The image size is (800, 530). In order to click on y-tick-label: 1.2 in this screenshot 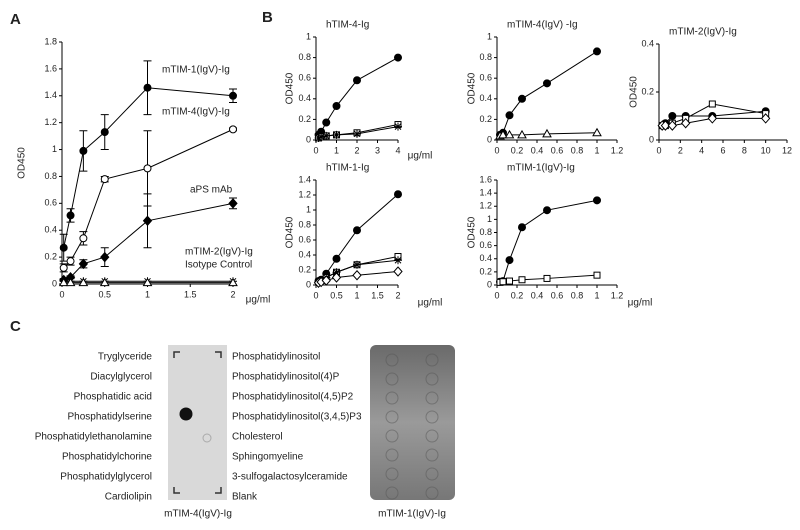, I will do `click(304, 194)`.